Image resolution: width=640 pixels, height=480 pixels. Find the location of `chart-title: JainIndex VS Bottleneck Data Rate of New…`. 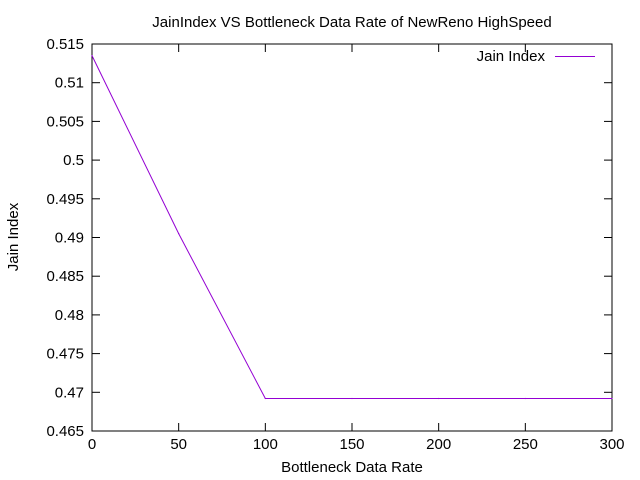

chart-title: JainIndex VS Bottleneck Data Rate of New… is located at coordinates (351, 22).